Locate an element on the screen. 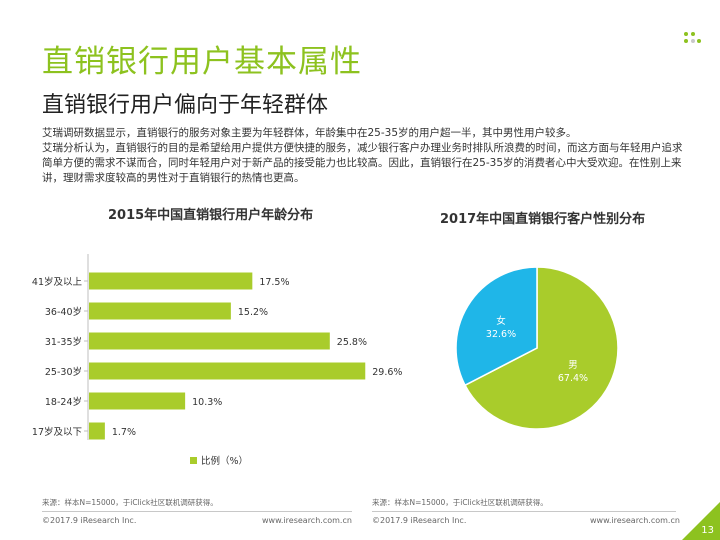  legend-label: 比例（%） is located at coordinates (224, 461).